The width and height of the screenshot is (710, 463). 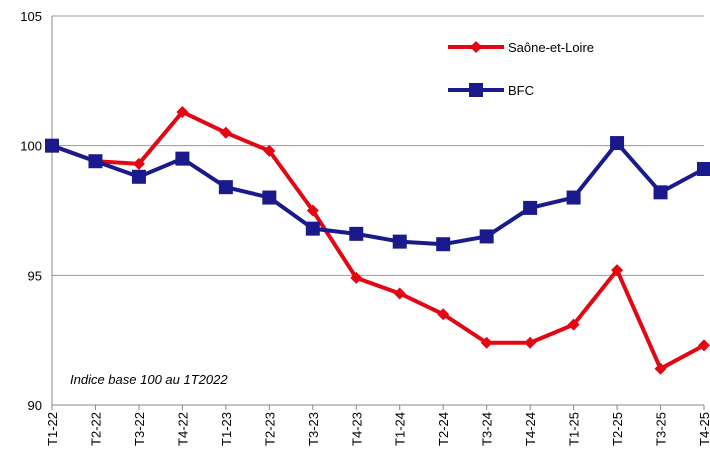 I want to click on legend-label: BFC, so click(x=521, y=90).